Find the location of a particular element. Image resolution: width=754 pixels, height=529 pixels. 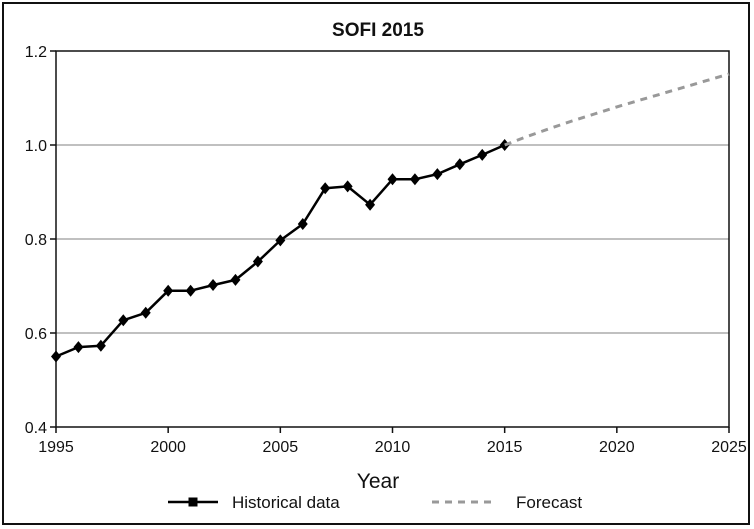

x-axis: 1995 2000 2005 2010 2015 2020 2025 is located at coordinates (392, 441).